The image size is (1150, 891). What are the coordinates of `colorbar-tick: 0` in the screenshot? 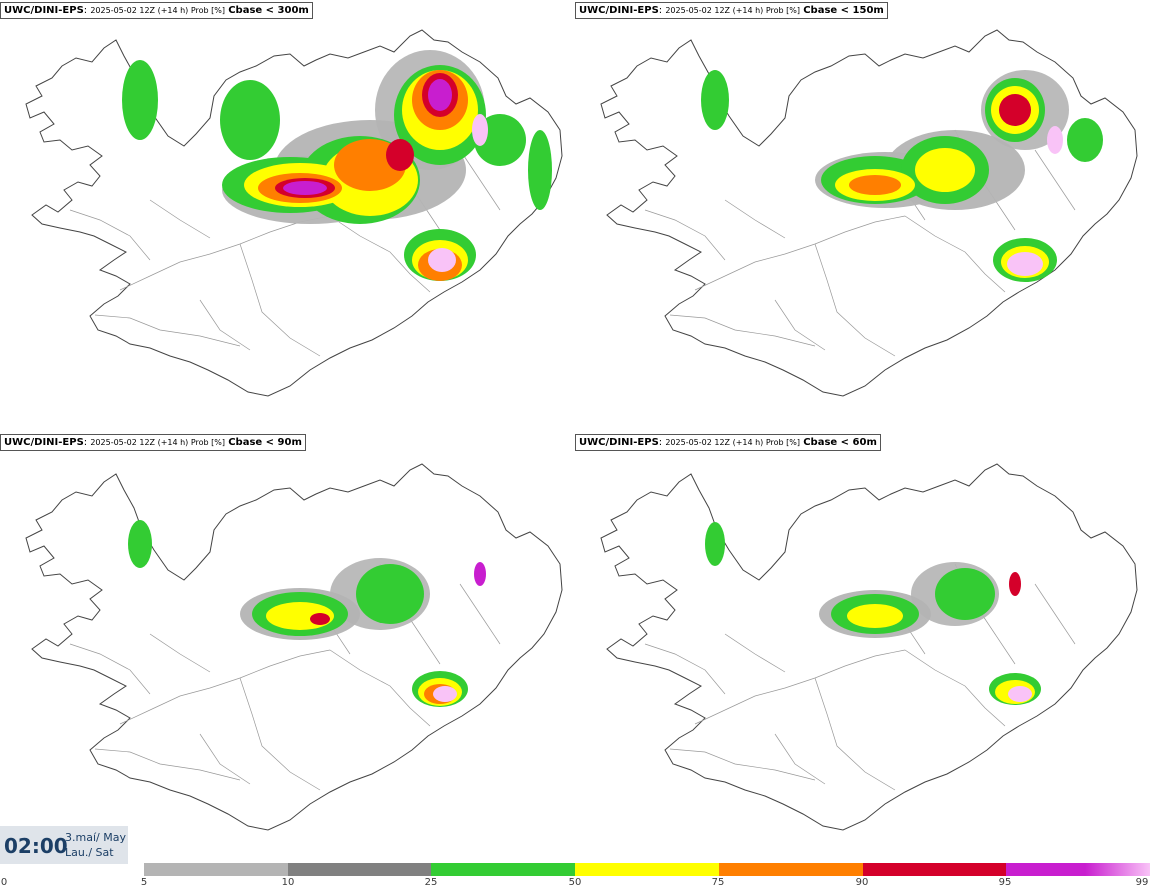 It's located at (4, 882).